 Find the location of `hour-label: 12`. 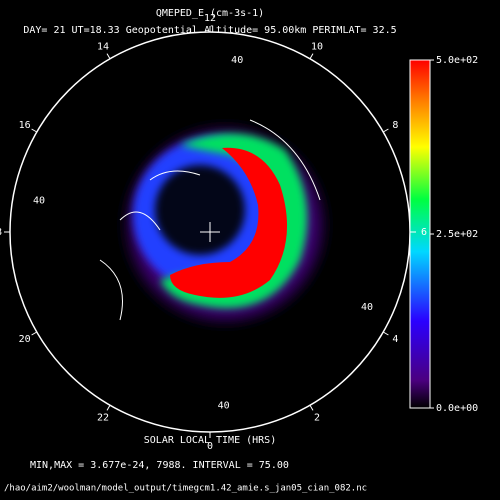

hour-label: 12 is located at coordinates (210, 18).